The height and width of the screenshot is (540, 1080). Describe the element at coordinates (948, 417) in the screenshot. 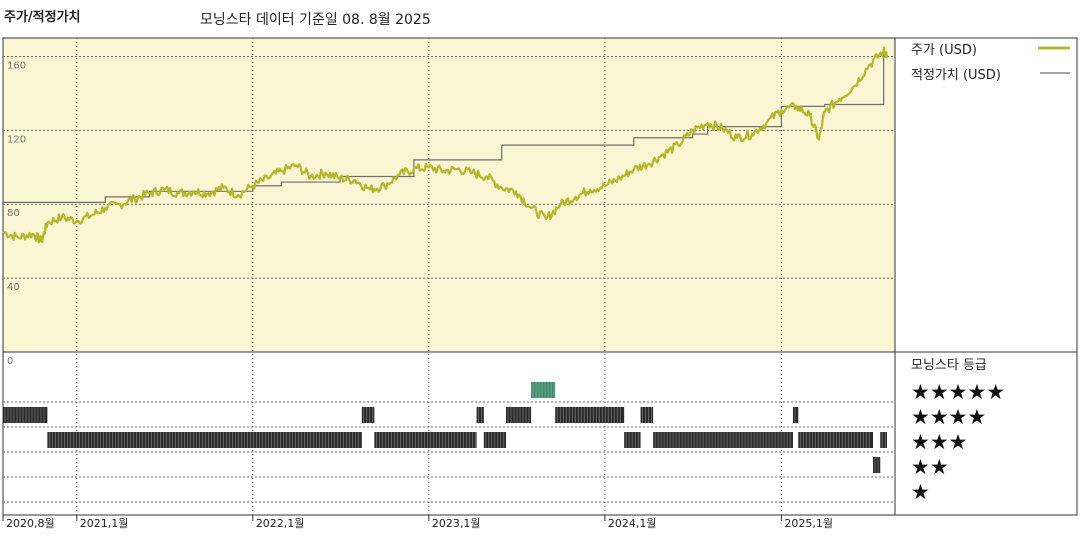

I see `rating-level-4-stars: ★★★★` at that location.